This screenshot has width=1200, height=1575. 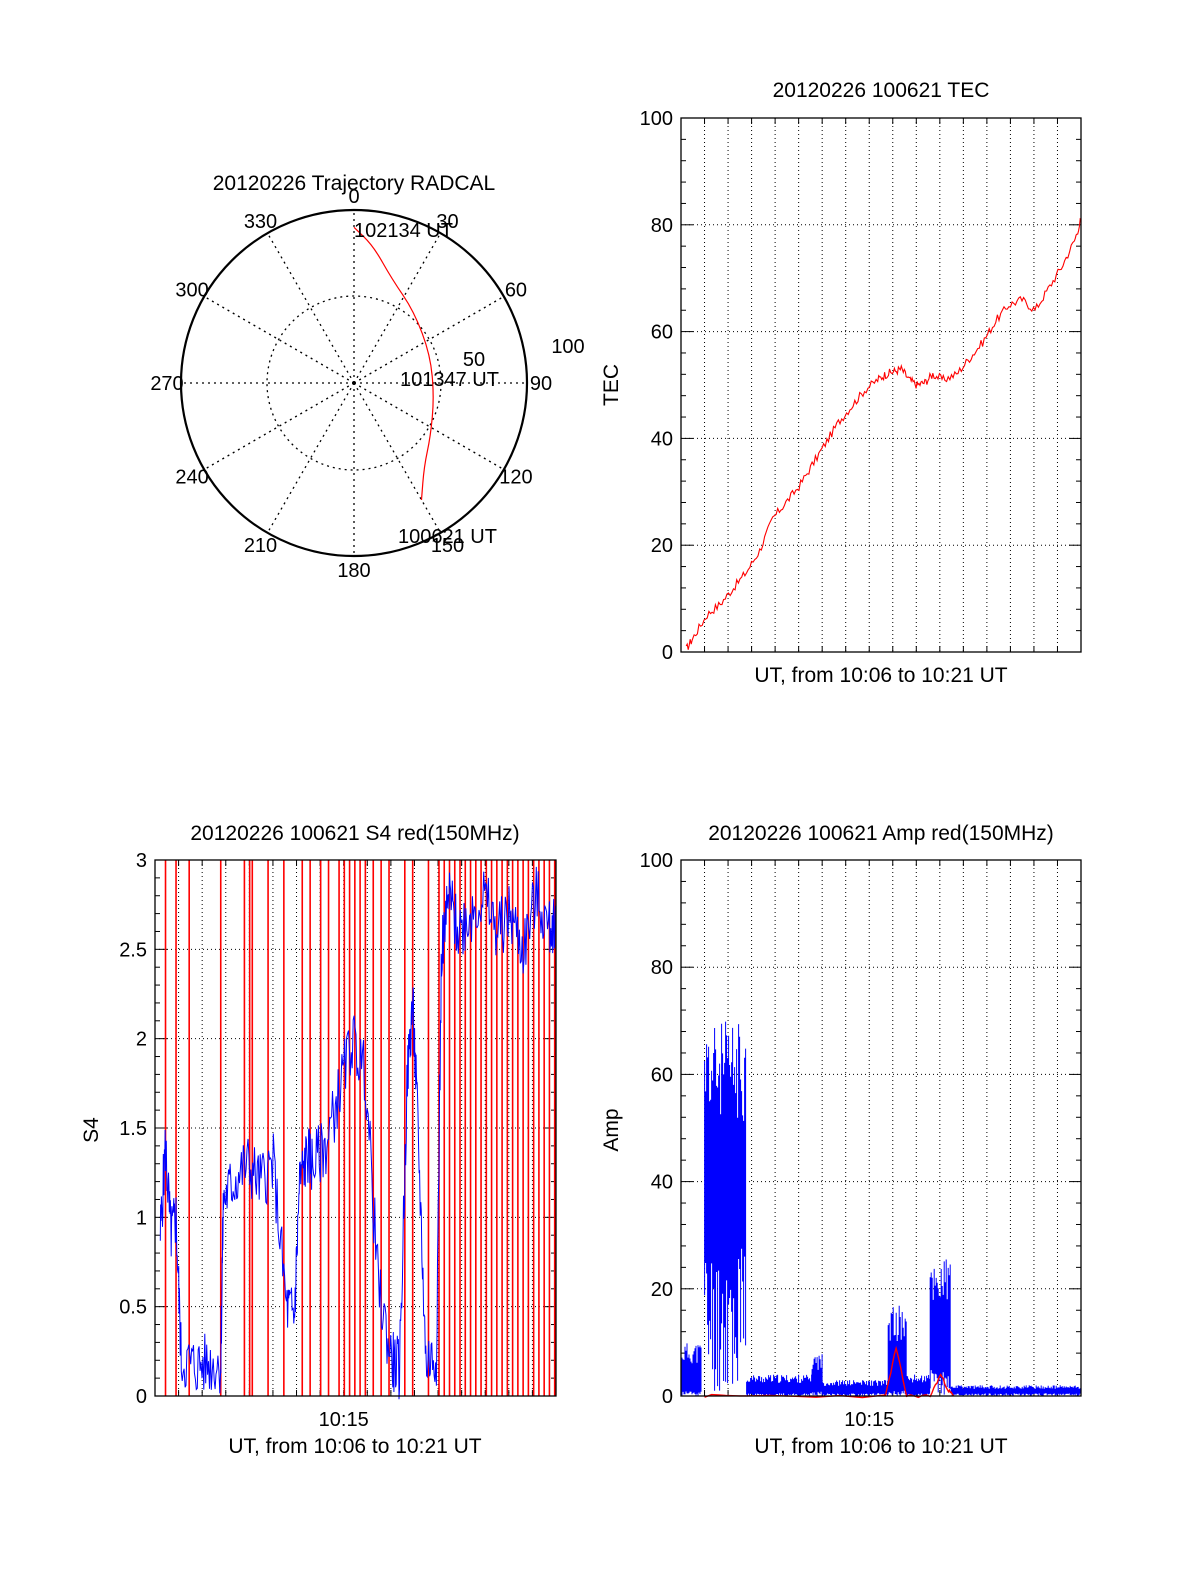 I want to click on polar-angle-label: 0, so click(x=353, y=197).